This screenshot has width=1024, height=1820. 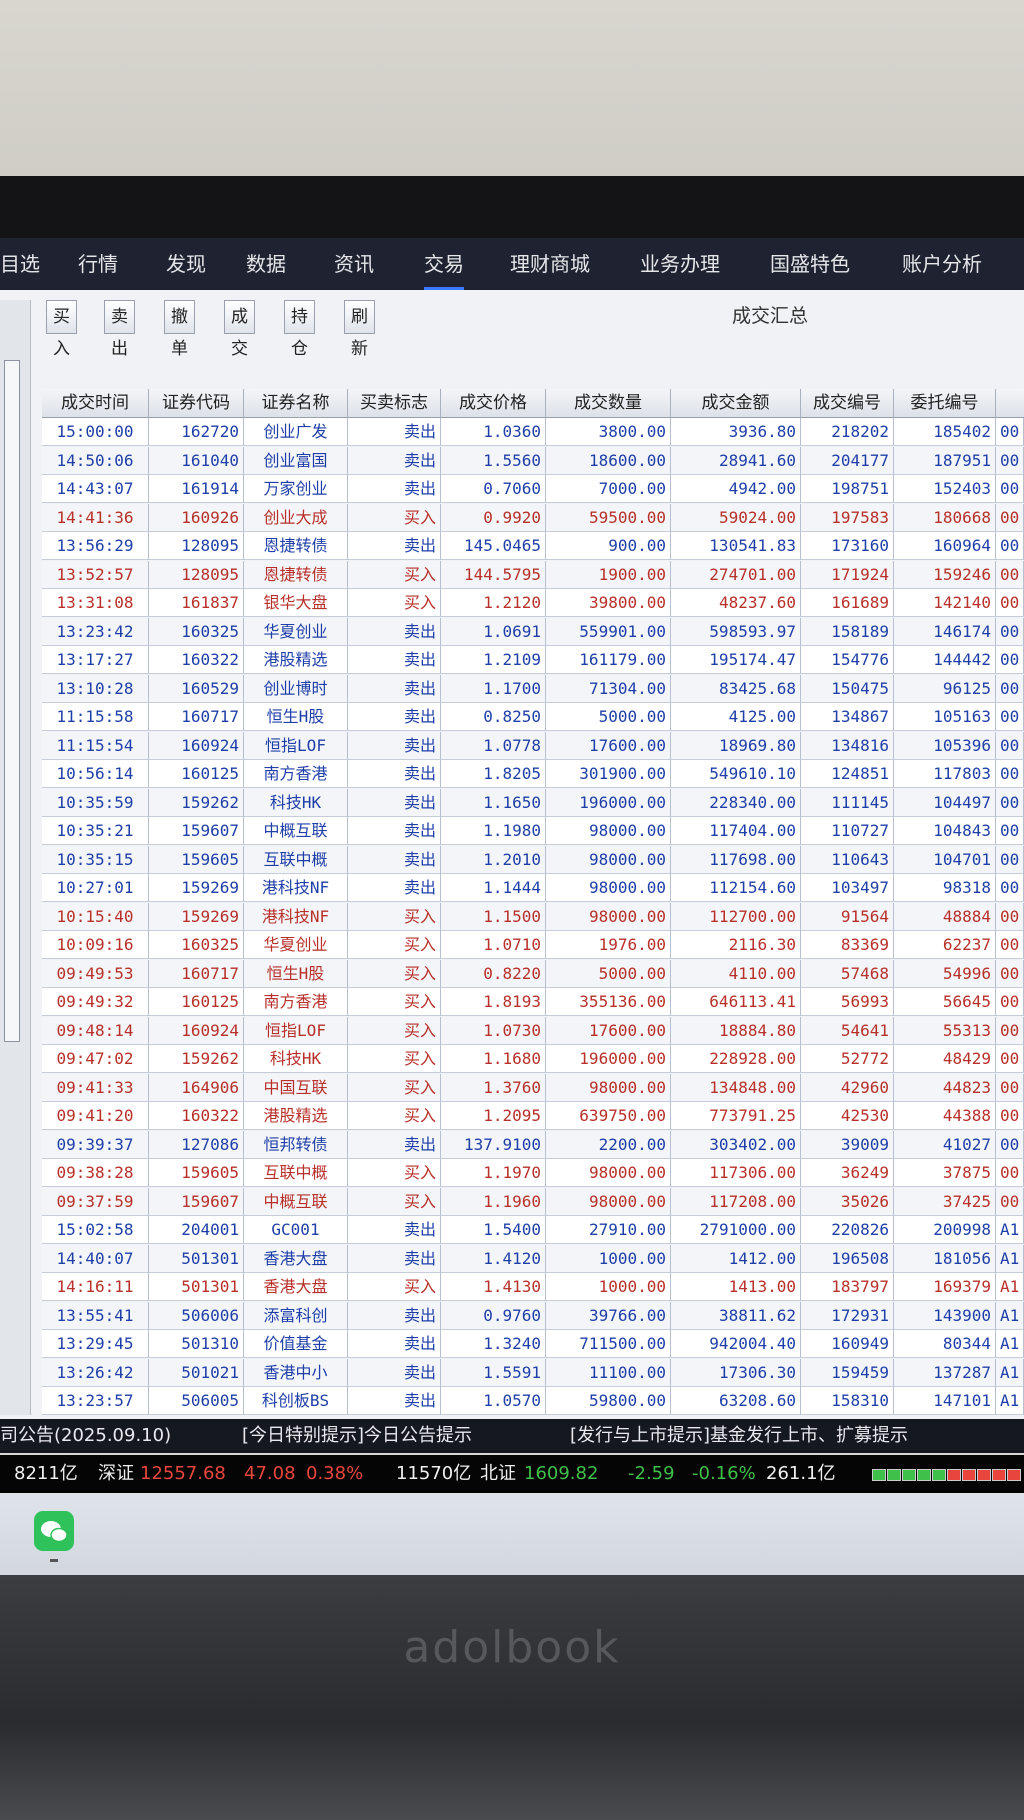 I want to click on table-cell: 159269, so click(x=196, y=888).